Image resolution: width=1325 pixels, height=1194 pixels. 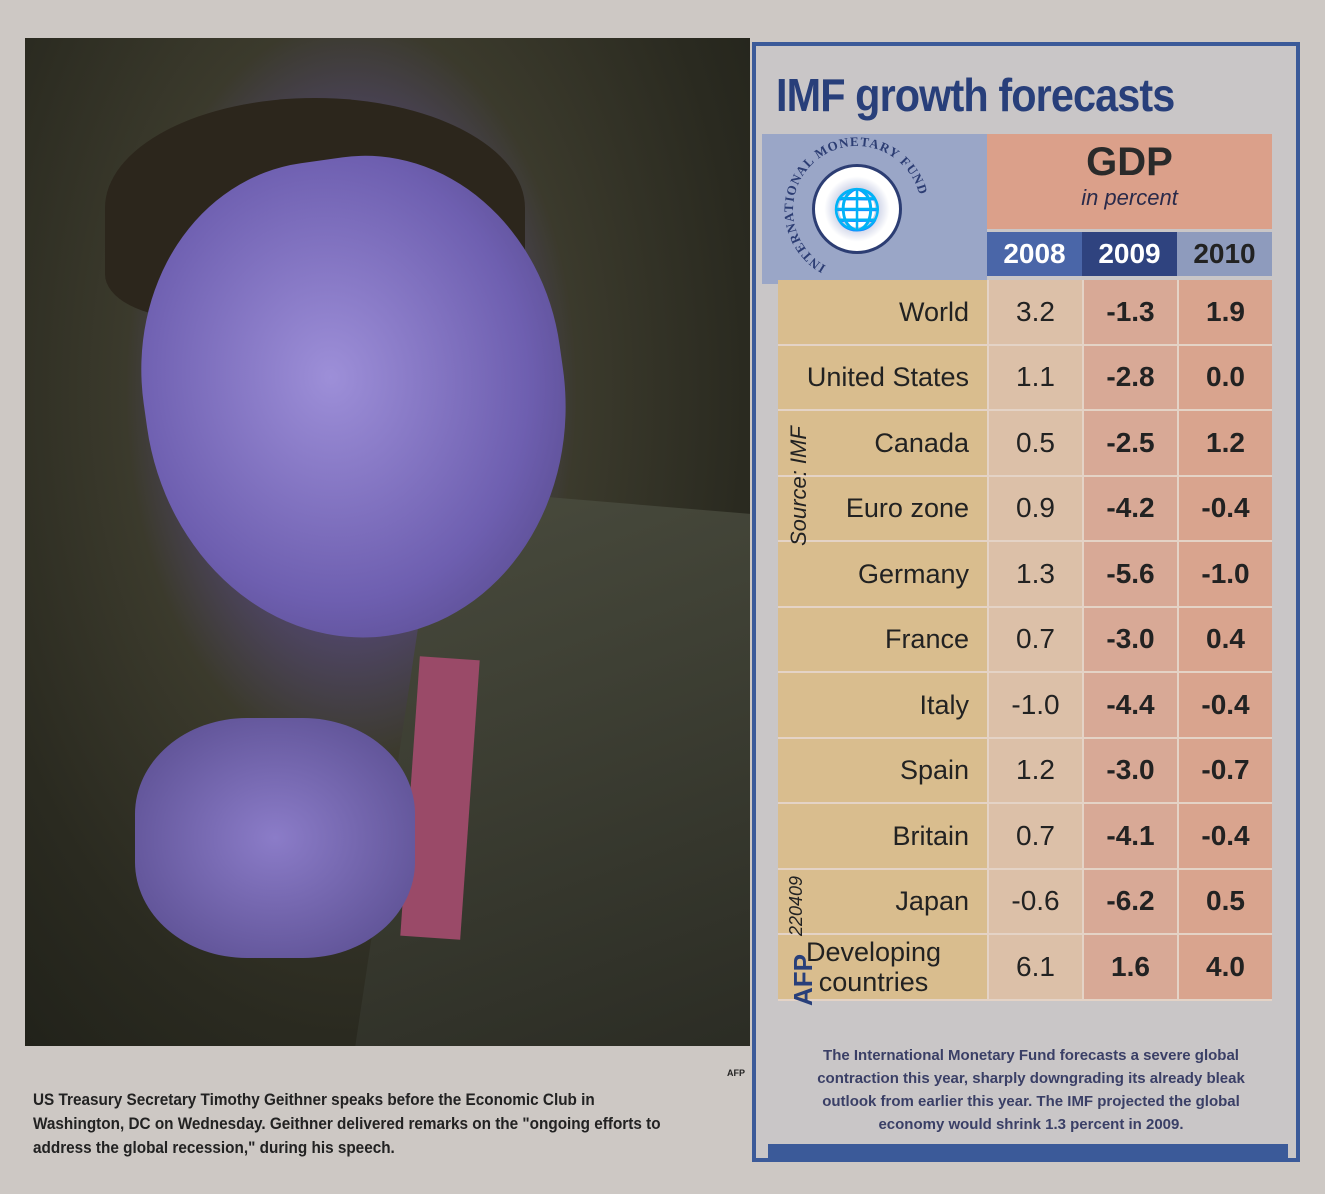 What do you see at coordinates (1034, 254) in the screenshot?
I see `year-header-2008: 2008` at bounding box center [1034, 254].